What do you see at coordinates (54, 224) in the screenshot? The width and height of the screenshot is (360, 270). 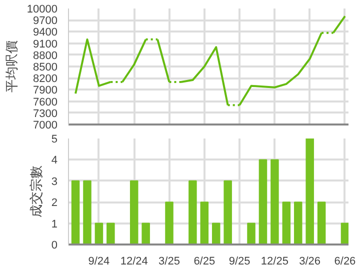 I see `y-tick-label: 1` at bounding box center [54, 224].